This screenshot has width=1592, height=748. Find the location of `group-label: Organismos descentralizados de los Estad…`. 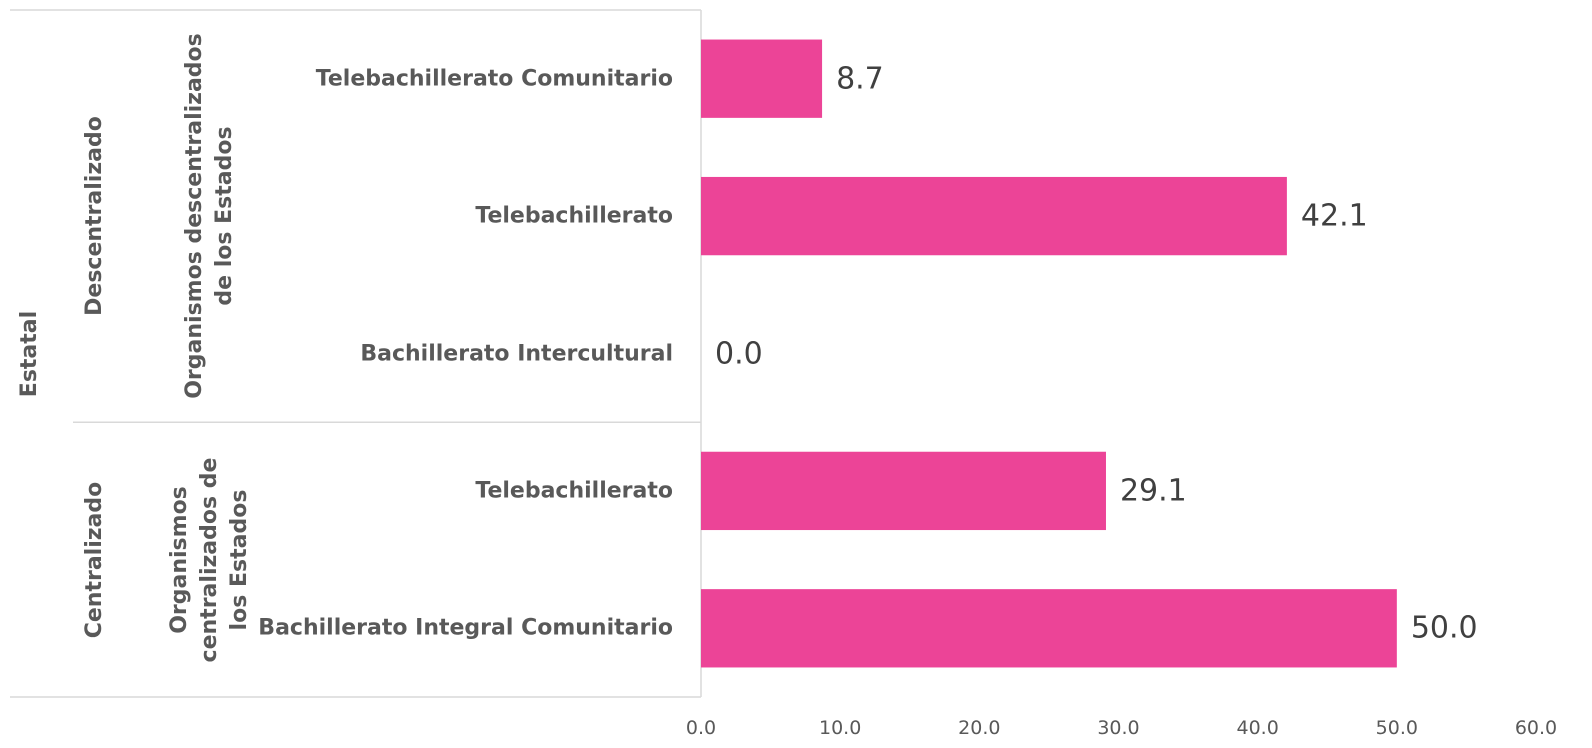

group-label: Organismos descentralizados de los Estad… is located at coordinates (209, 216).